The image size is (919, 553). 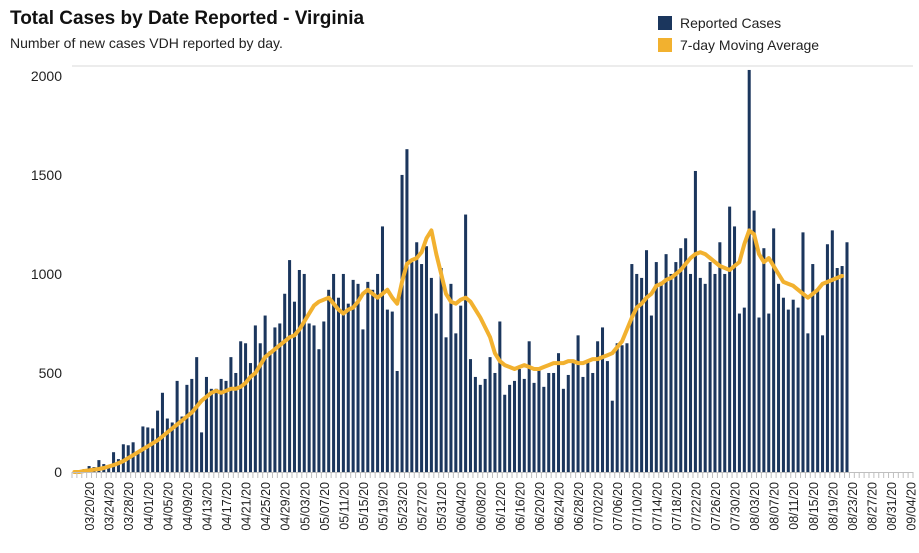 I want to click on x-tick-label: 08/03/20, so click(x=755, y=506).